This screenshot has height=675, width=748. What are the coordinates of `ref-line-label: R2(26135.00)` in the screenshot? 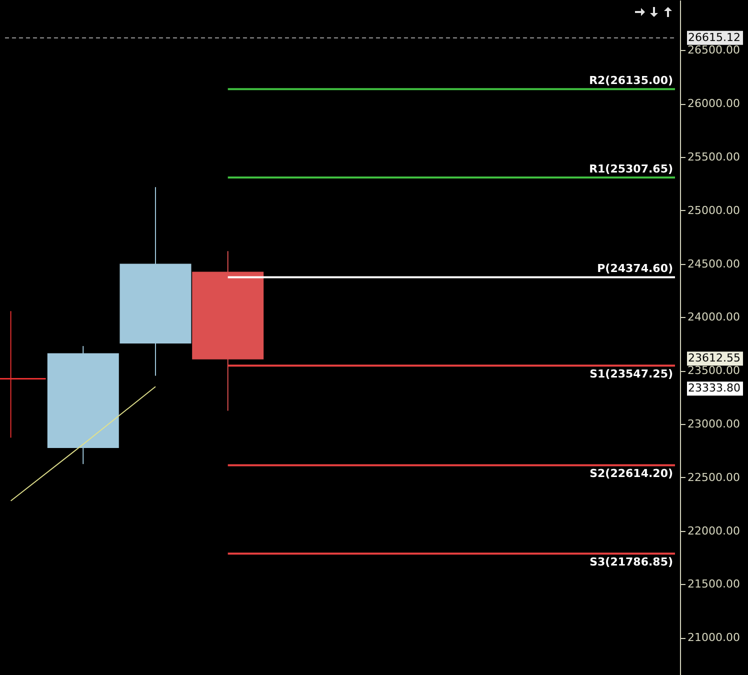 It's located at (631, 81).